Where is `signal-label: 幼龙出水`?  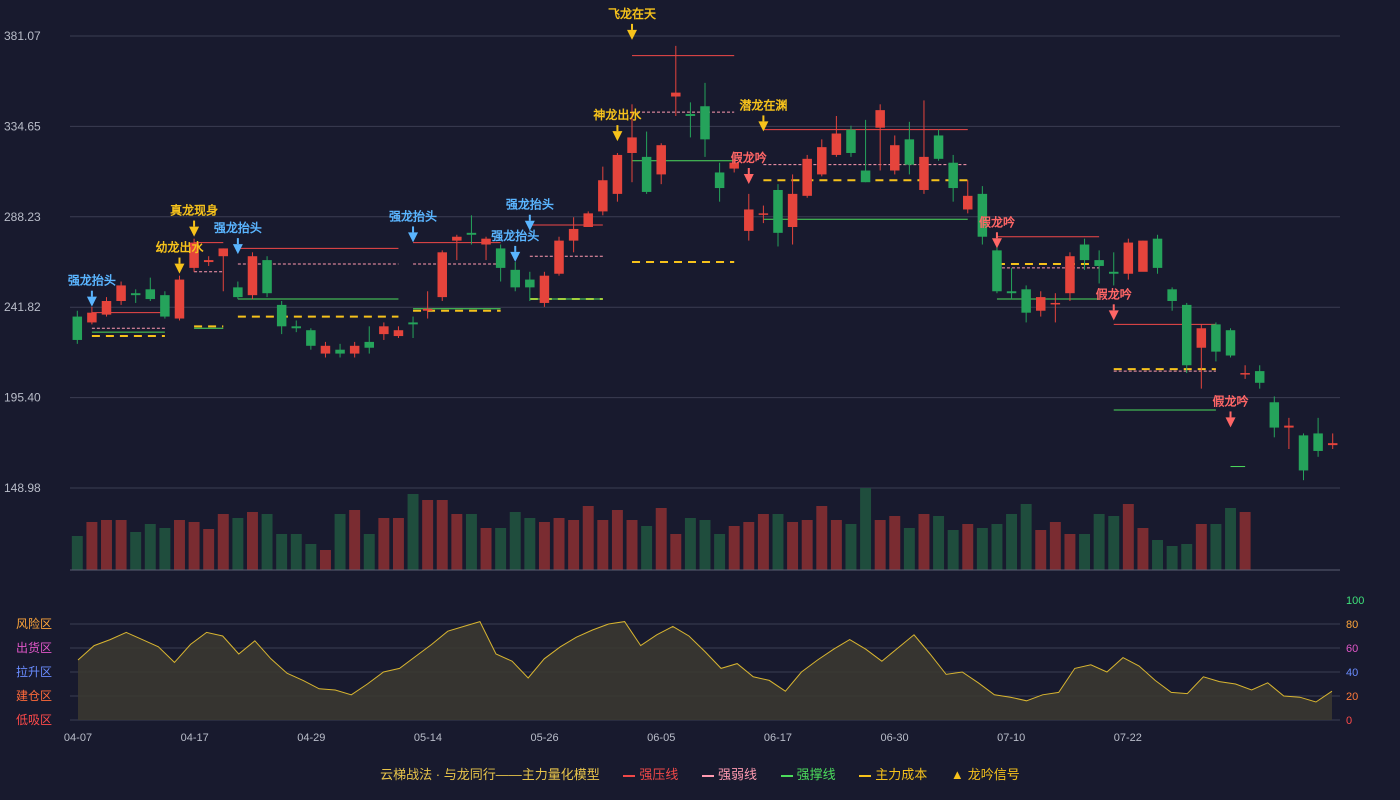
signal-label: 幼龙出水 is located at coordinates (179, 247).